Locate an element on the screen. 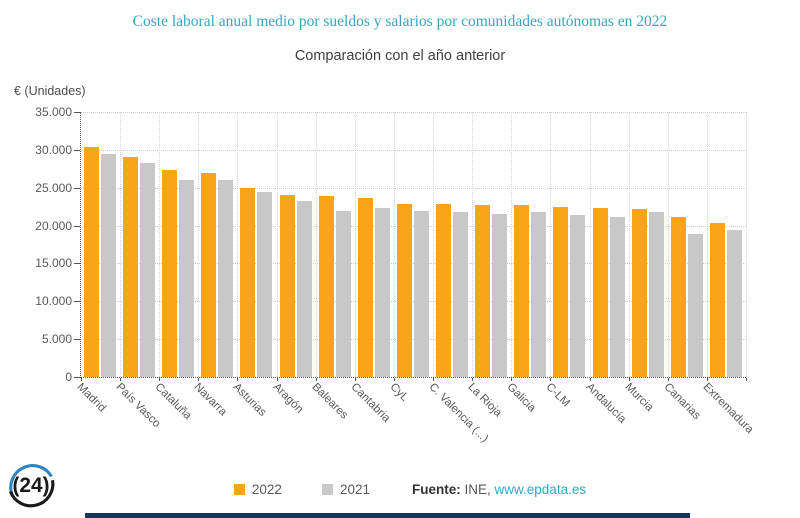  y-axis-unit-label: € (Unidades) is located at coordinates (50, 91).